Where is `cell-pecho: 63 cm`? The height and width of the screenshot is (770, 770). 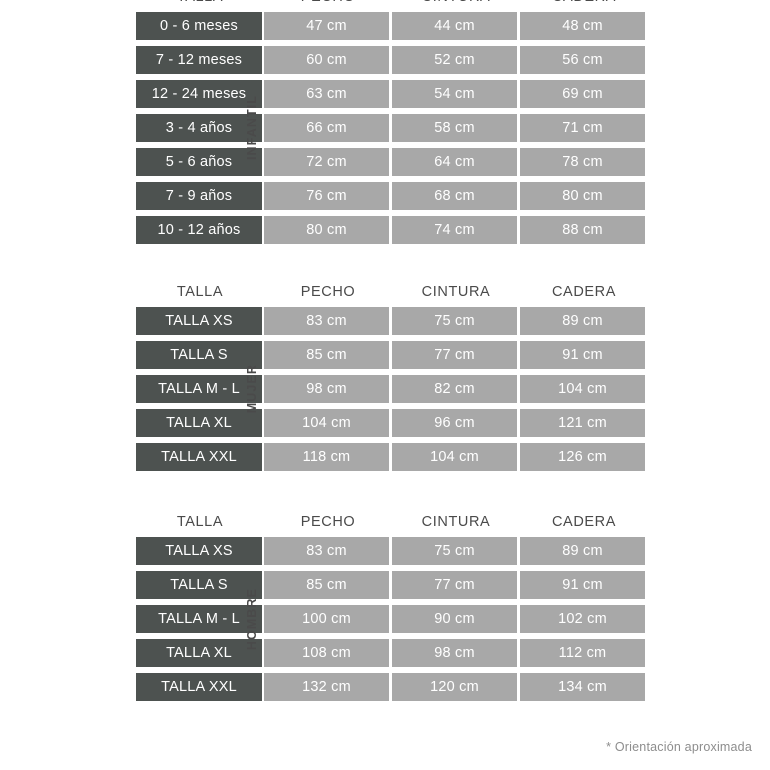 cell-pecho: 63 cm is located at coordinates (326, 94).